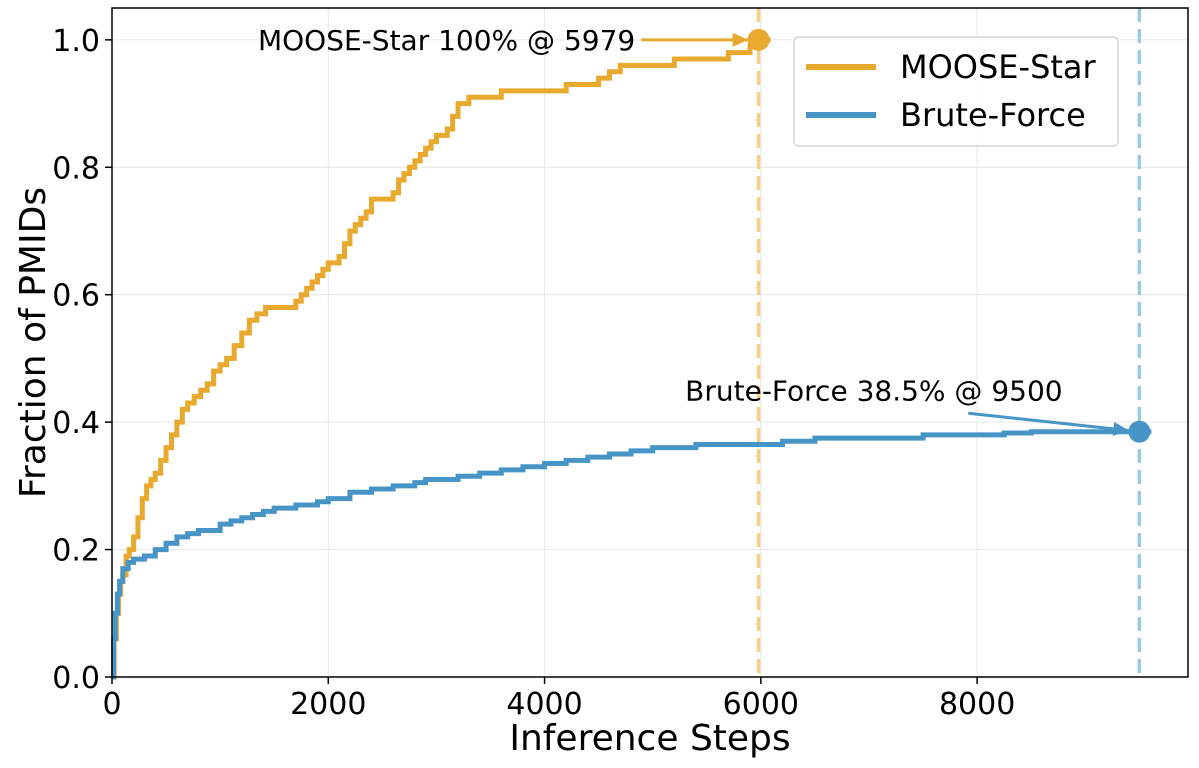  Describe the element at coordinates (544, 704) in the screenshot. I see `x-tick-label: 4000` at that location.